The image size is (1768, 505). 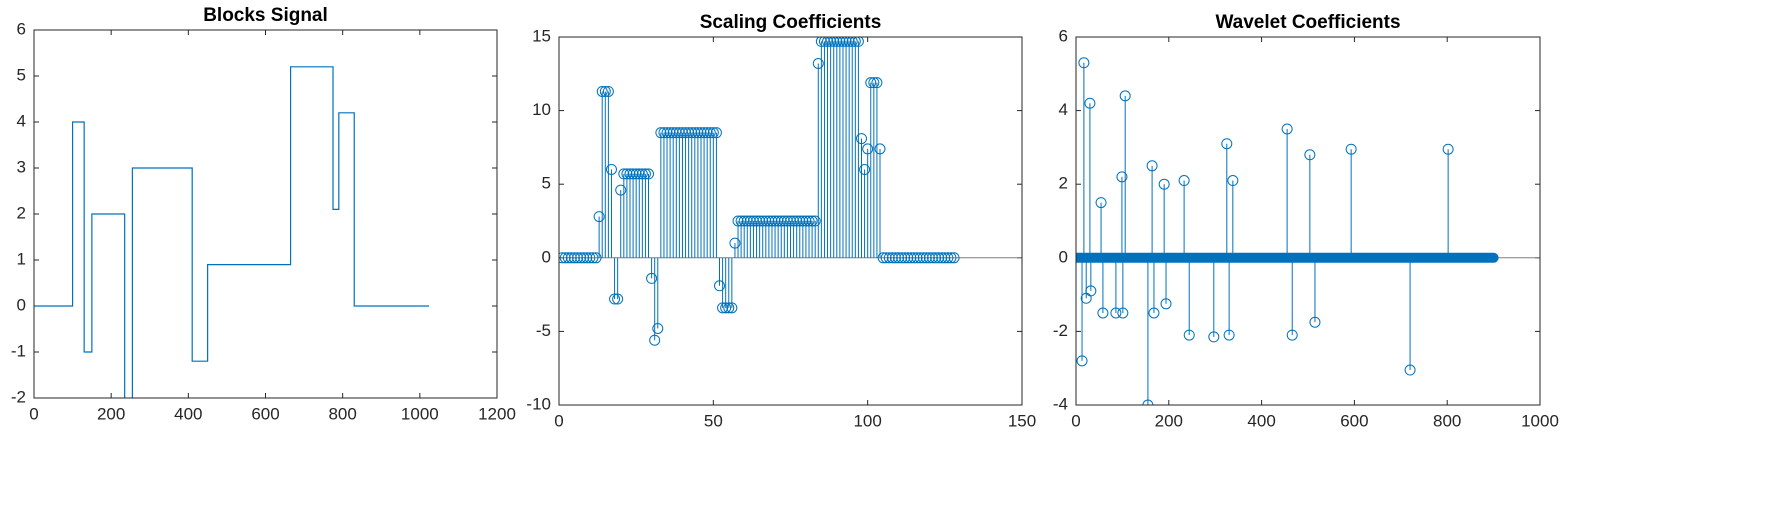 What do you see at coordinates (867, 420) in the screenshot?
I see `x-tick-label: 100` at bounding box center [867, 420].